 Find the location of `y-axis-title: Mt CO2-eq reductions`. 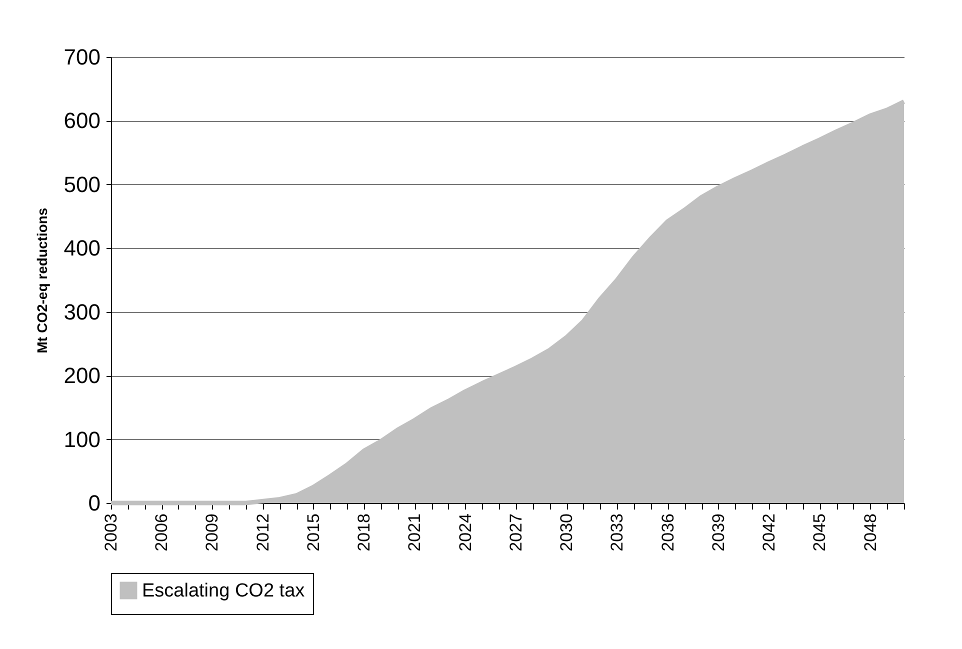

y-axis-title: Mt CO2-eq reductions is located at coordinates (42, 281).